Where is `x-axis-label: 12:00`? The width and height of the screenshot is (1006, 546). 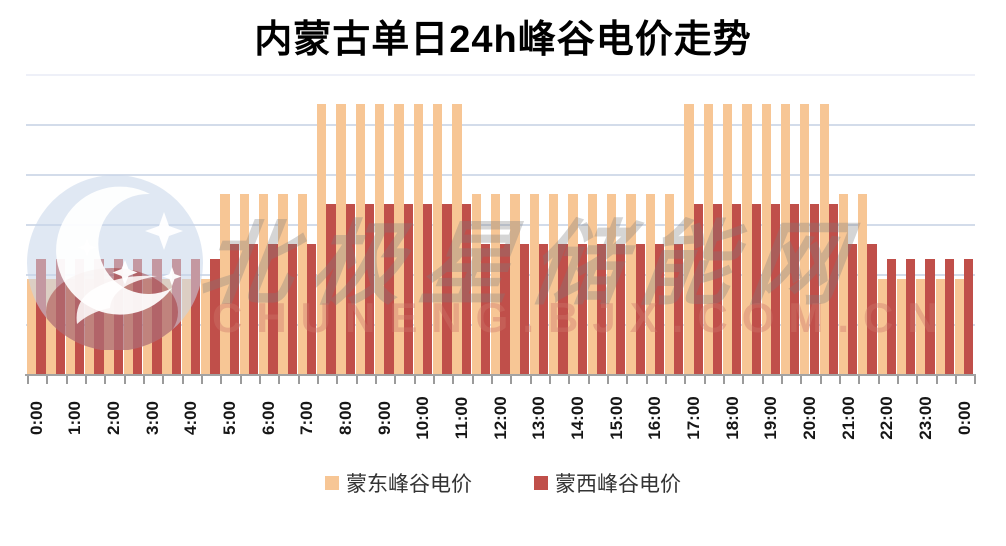
x-axis-label: 12:00 is located at coordinates (500, 418).